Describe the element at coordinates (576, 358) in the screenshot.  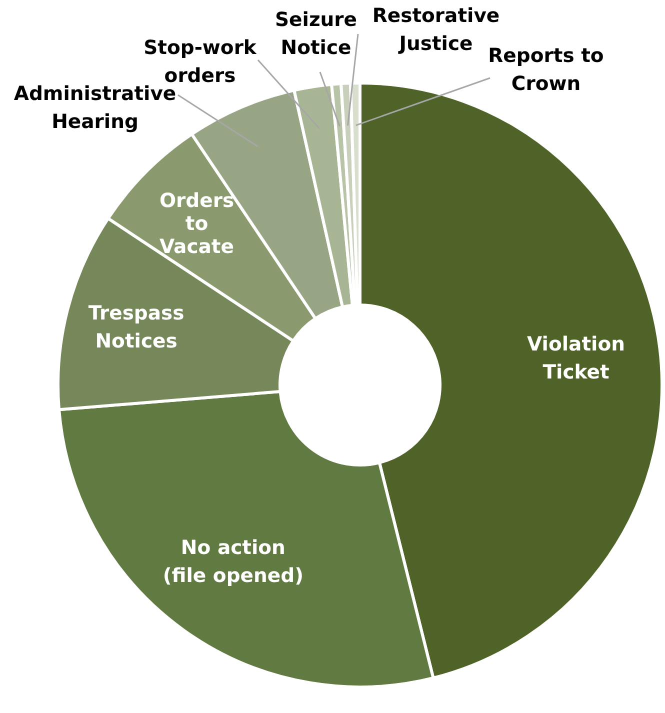
I see `slice-label: Violation Ticket` at that location.